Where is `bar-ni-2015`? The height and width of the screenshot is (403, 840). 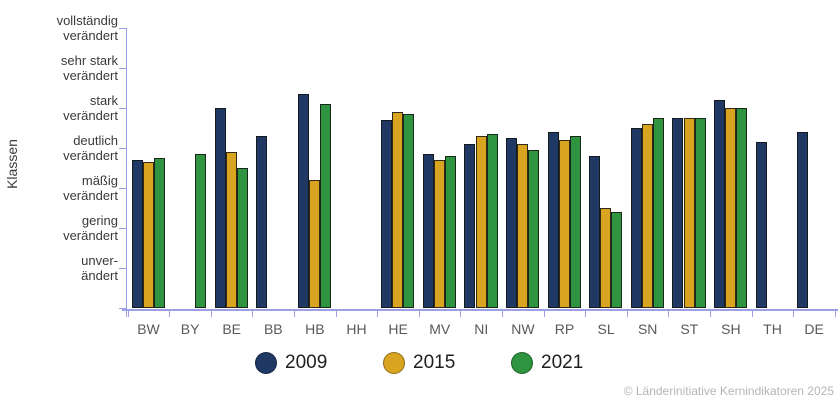
bar-ni-2015 is located at coordinates (481, 222).